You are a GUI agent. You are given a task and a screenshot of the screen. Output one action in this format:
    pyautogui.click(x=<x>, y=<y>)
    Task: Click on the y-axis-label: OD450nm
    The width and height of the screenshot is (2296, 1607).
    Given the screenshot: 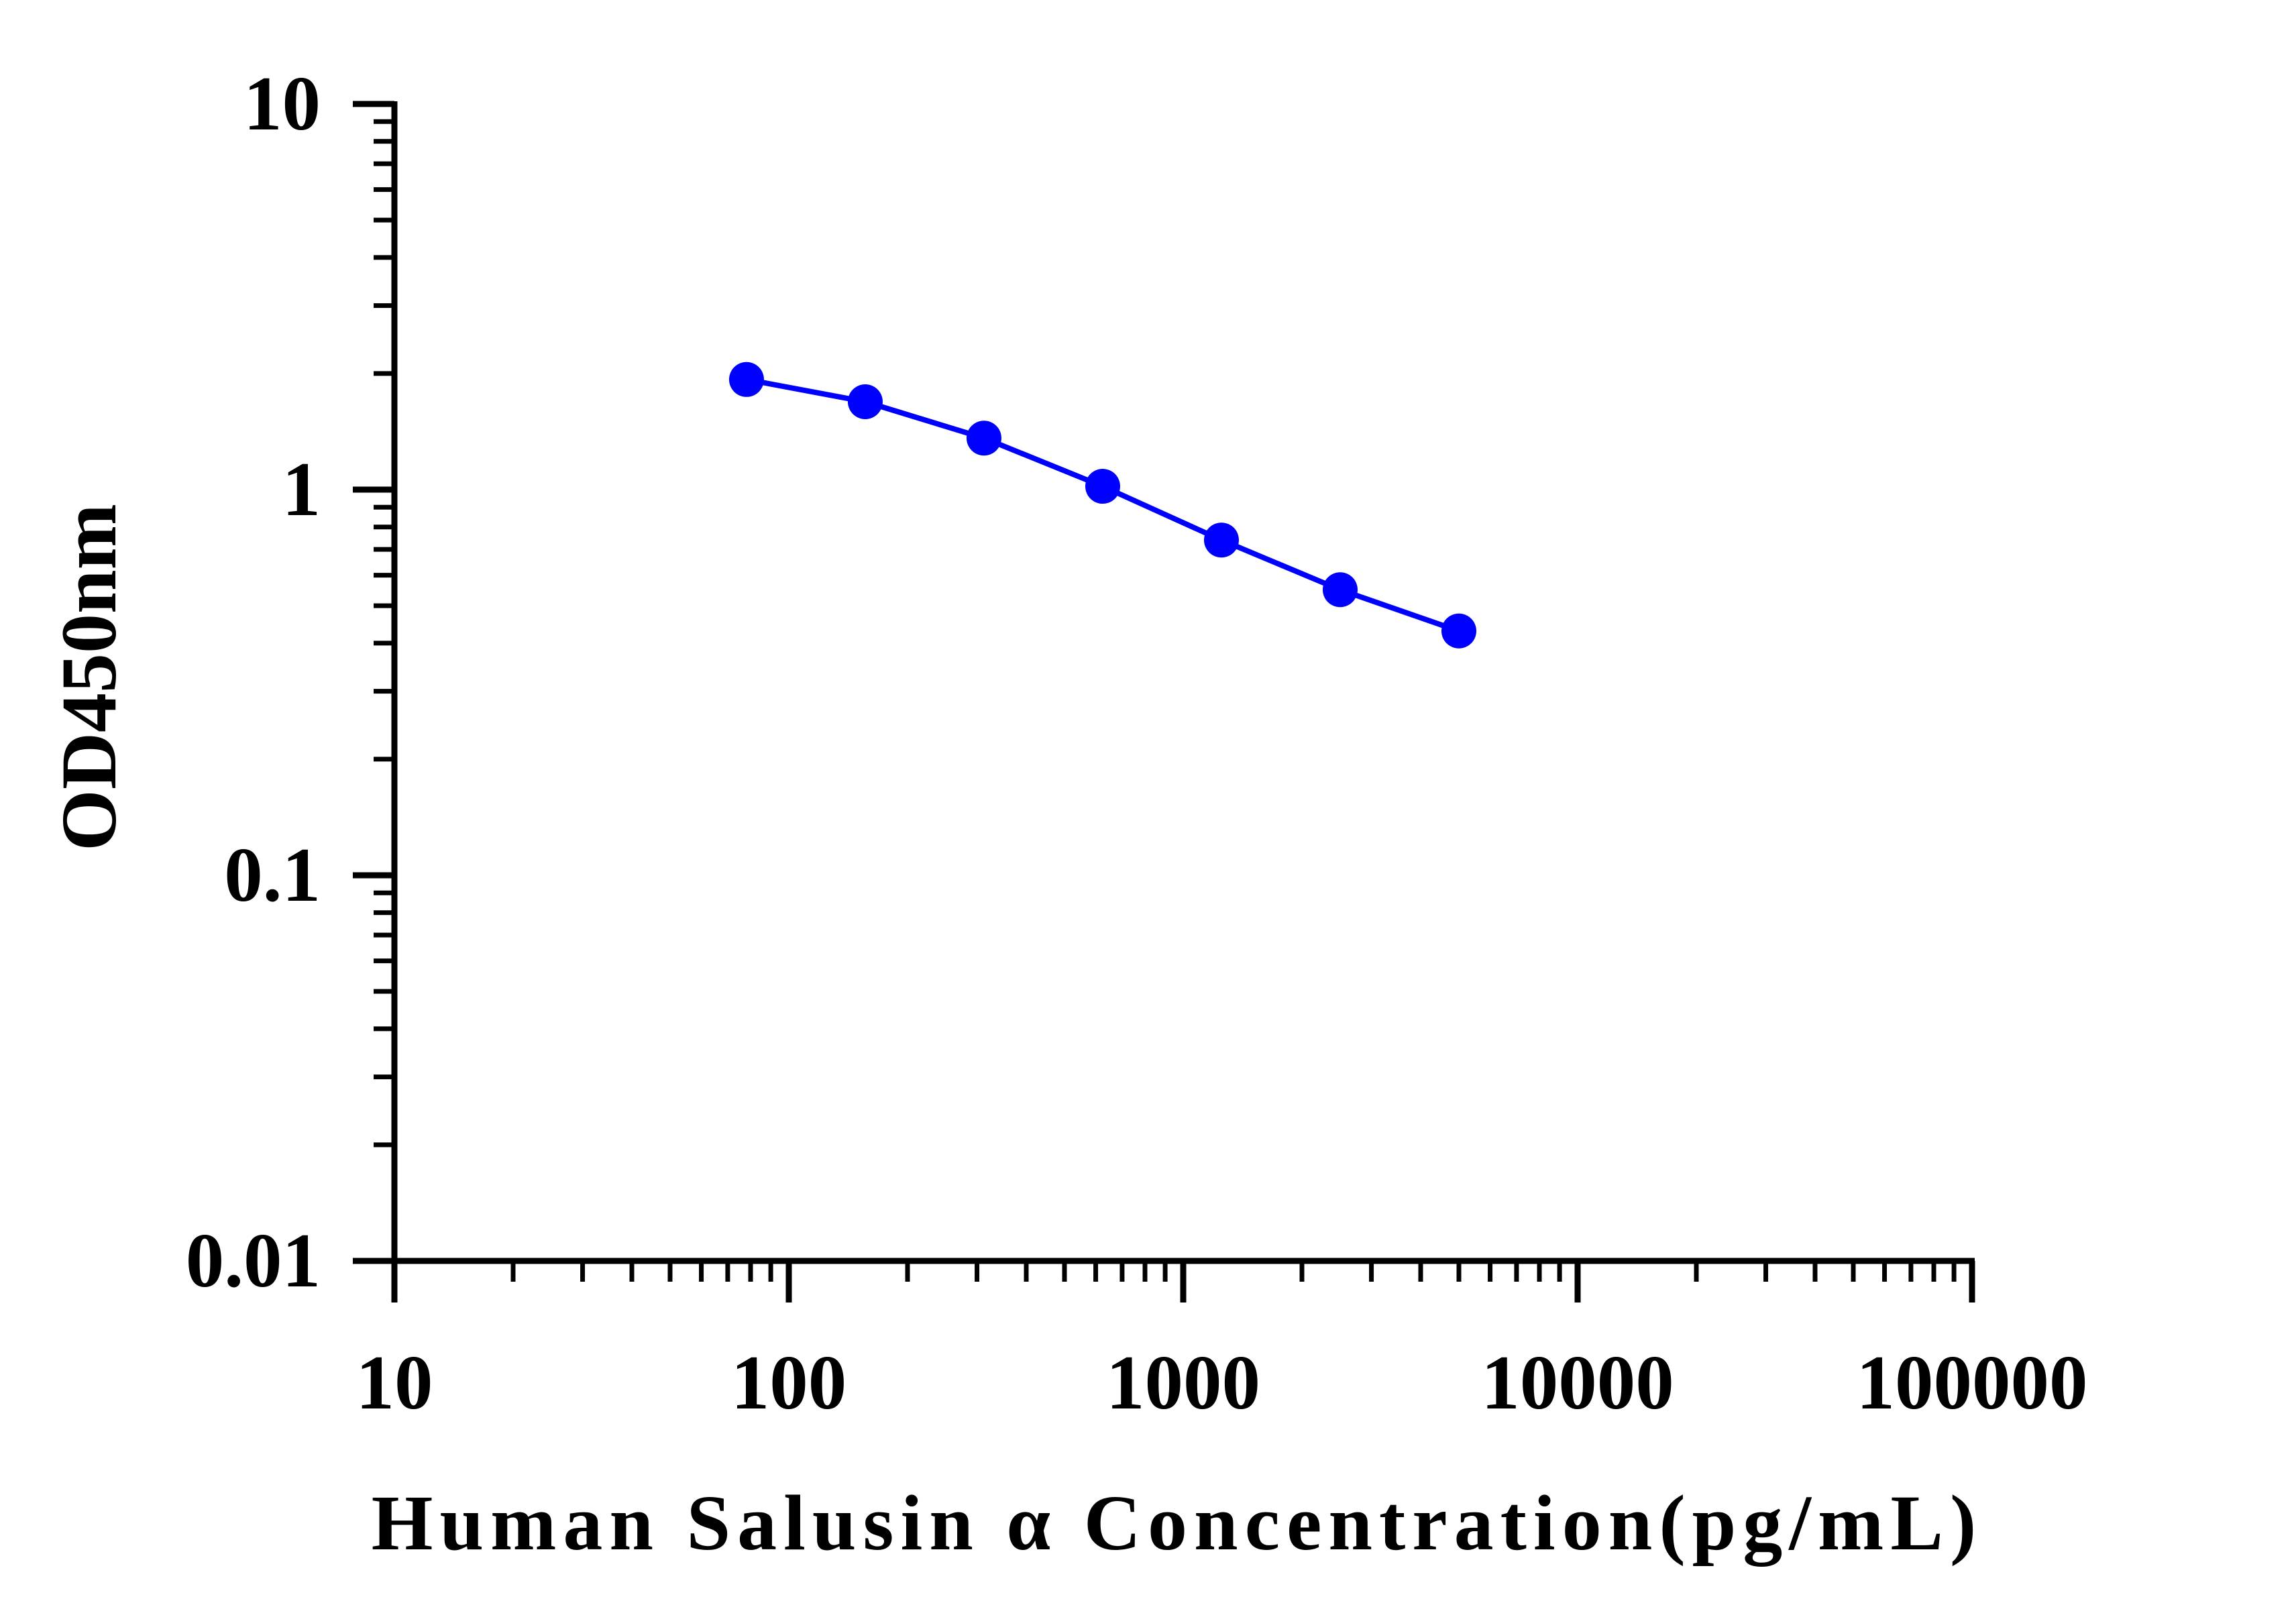 What is the action you would take?
    pyautogui.click(x=89, y=677)
    